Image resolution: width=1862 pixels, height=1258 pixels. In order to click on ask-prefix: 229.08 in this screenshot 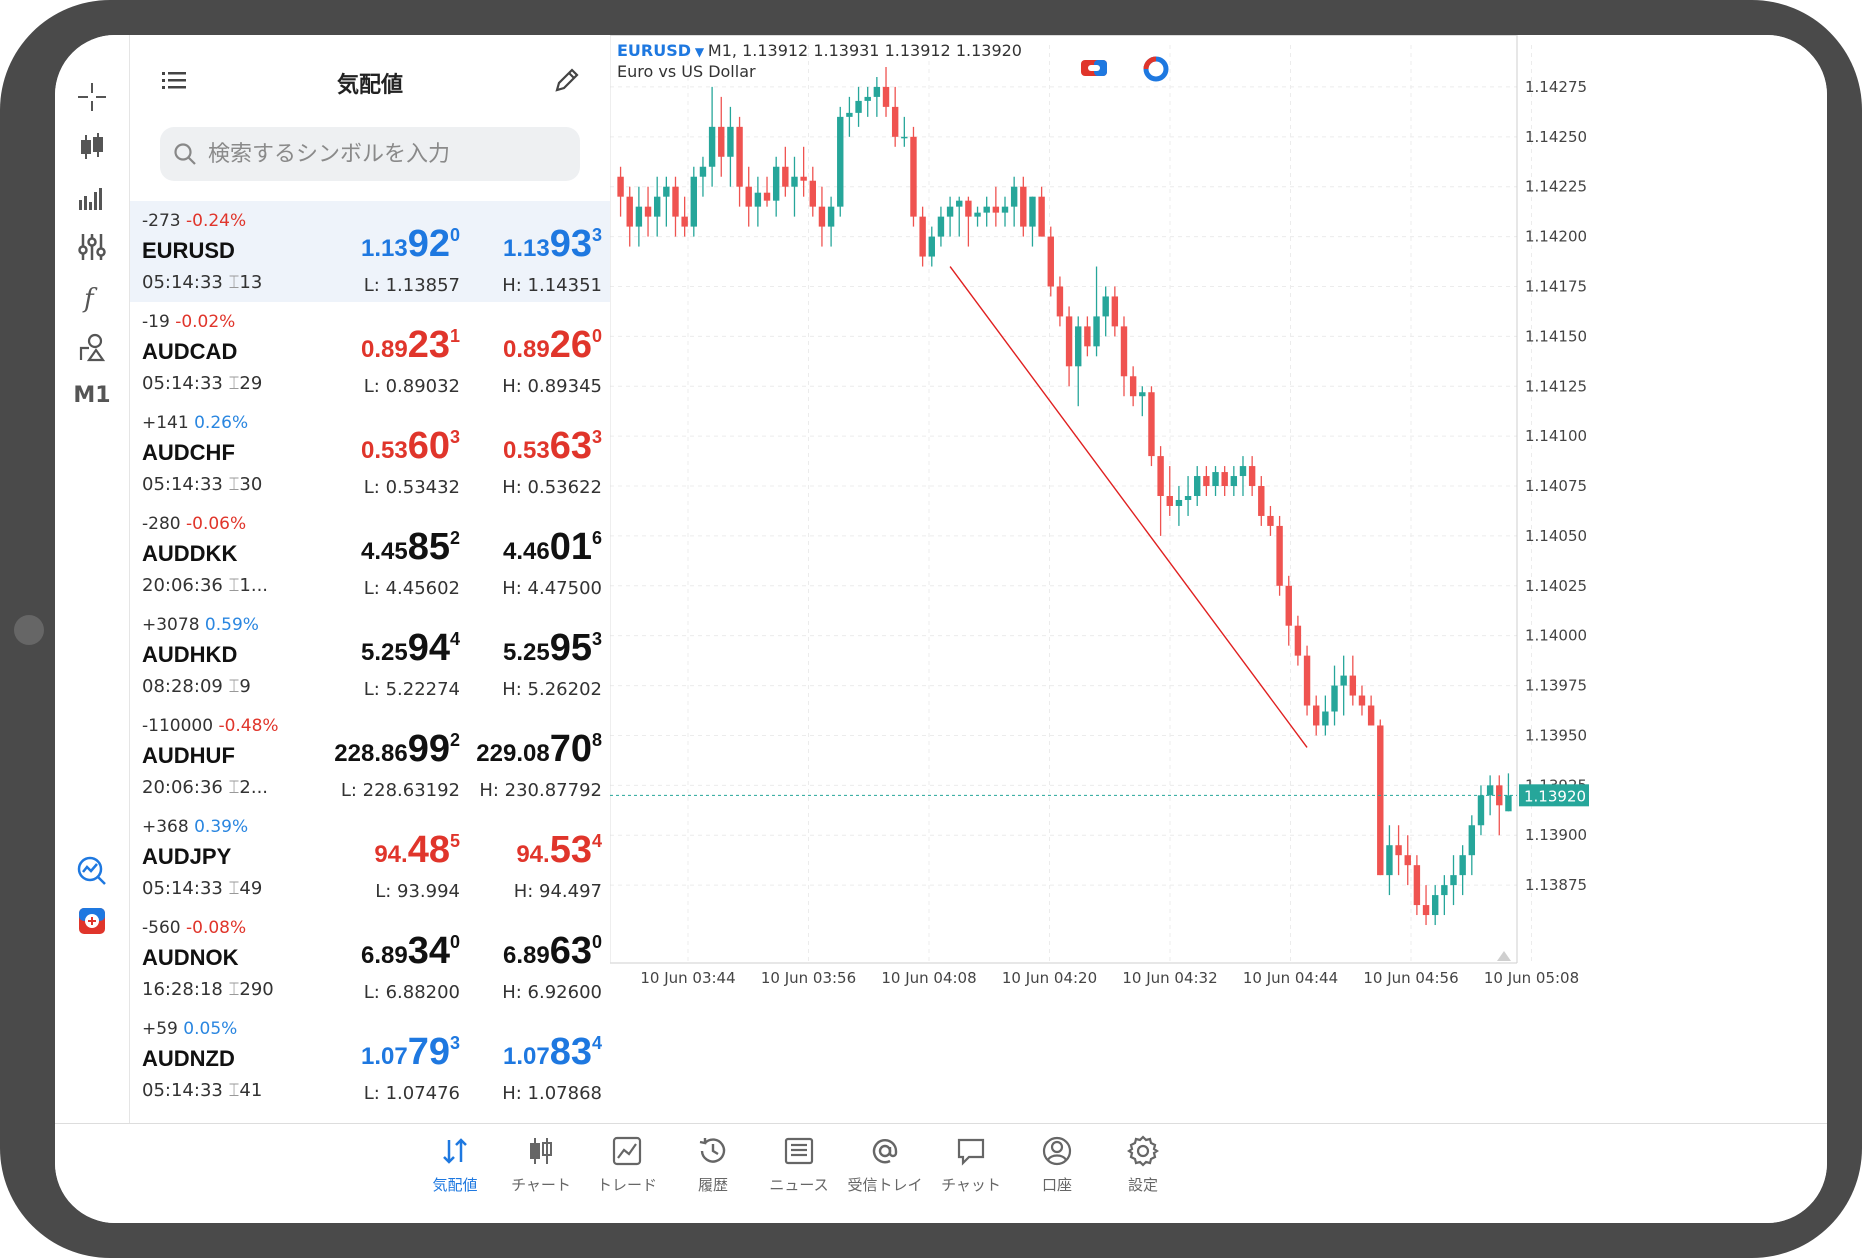, I will do `click(513, 753)`.